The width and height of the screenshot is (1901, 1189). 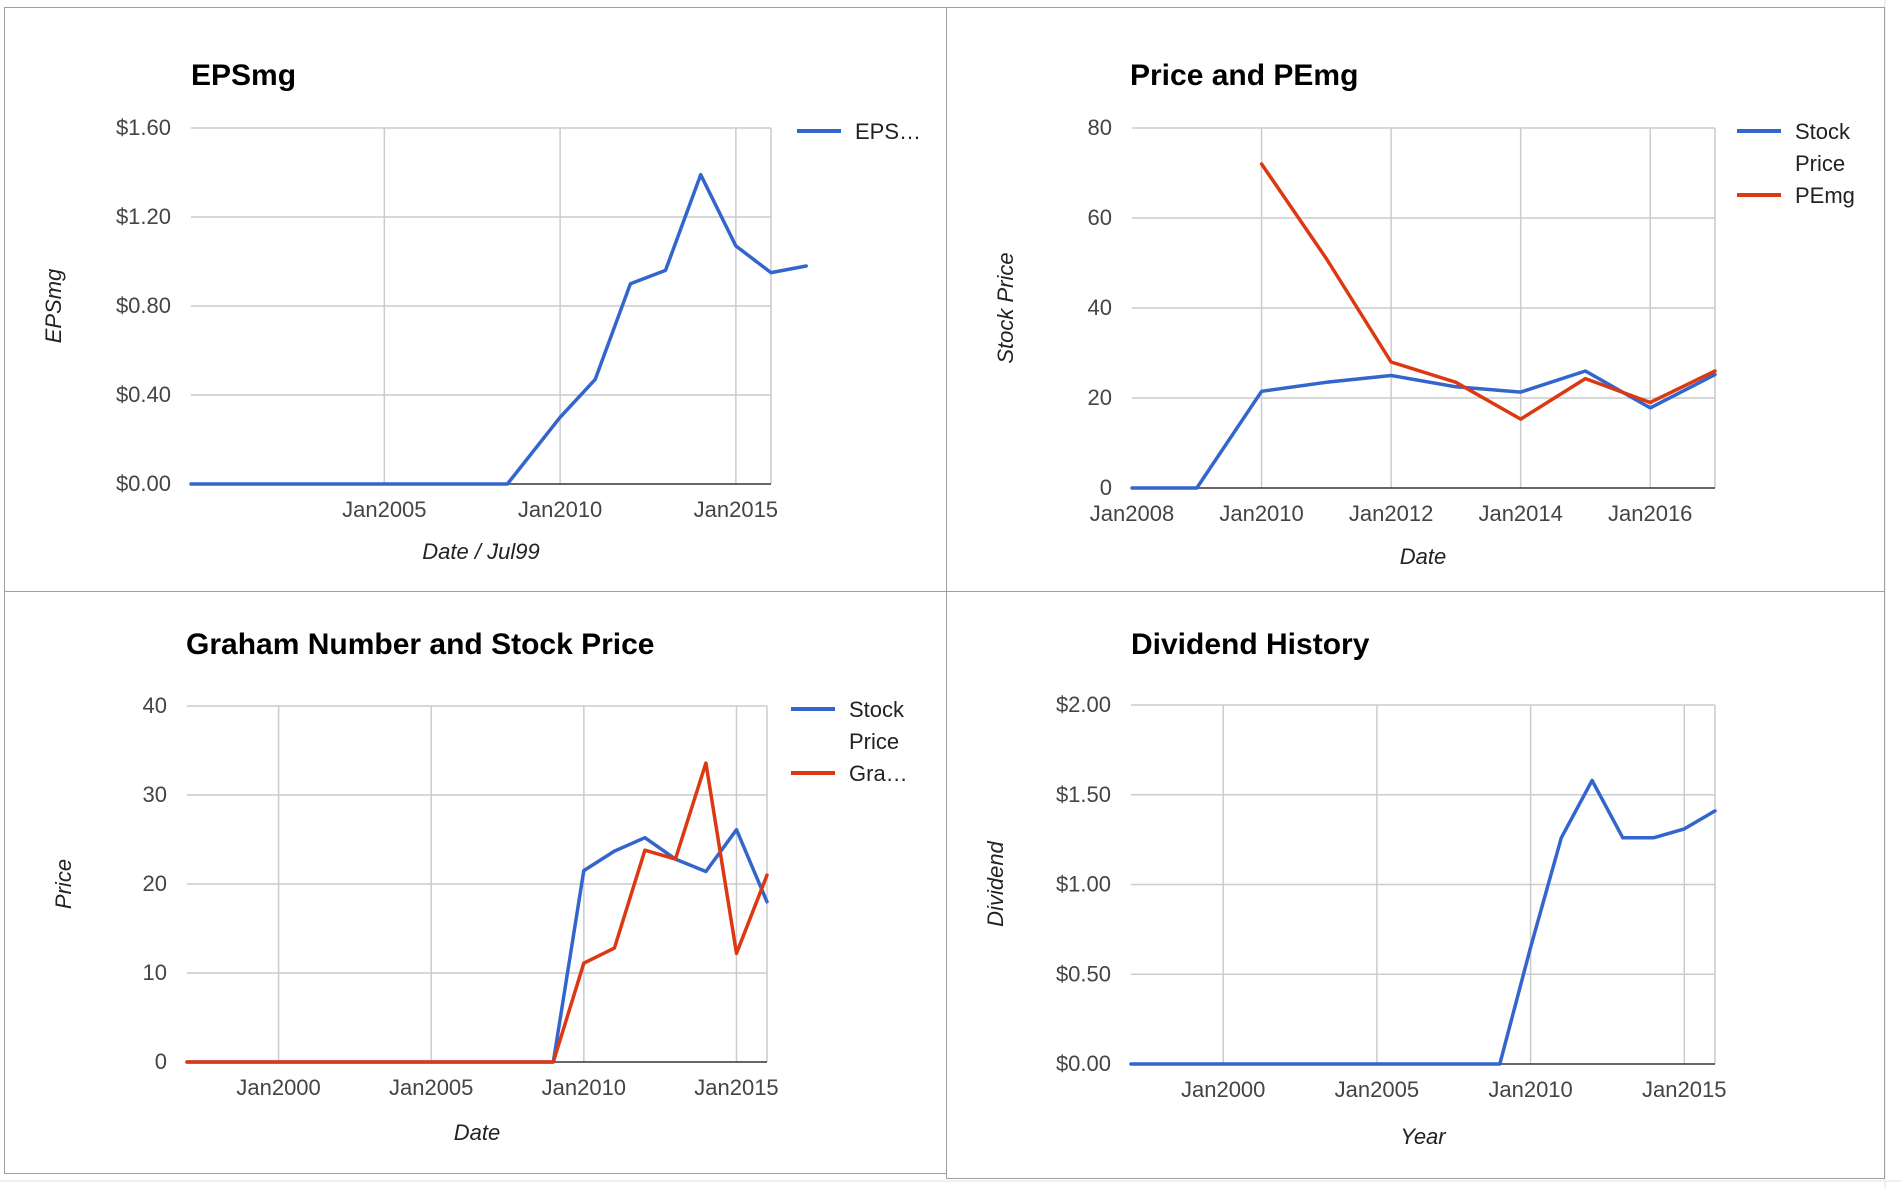 I want to click on legend-label: PEmg, so click(x=1825, y=195).